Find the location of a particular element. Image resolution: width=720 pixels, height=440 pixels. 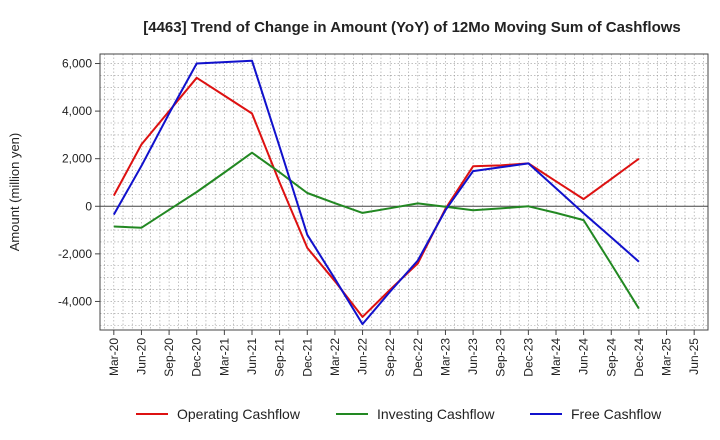

y-tick-label: 6,000 is located at coordinates (77, 64).